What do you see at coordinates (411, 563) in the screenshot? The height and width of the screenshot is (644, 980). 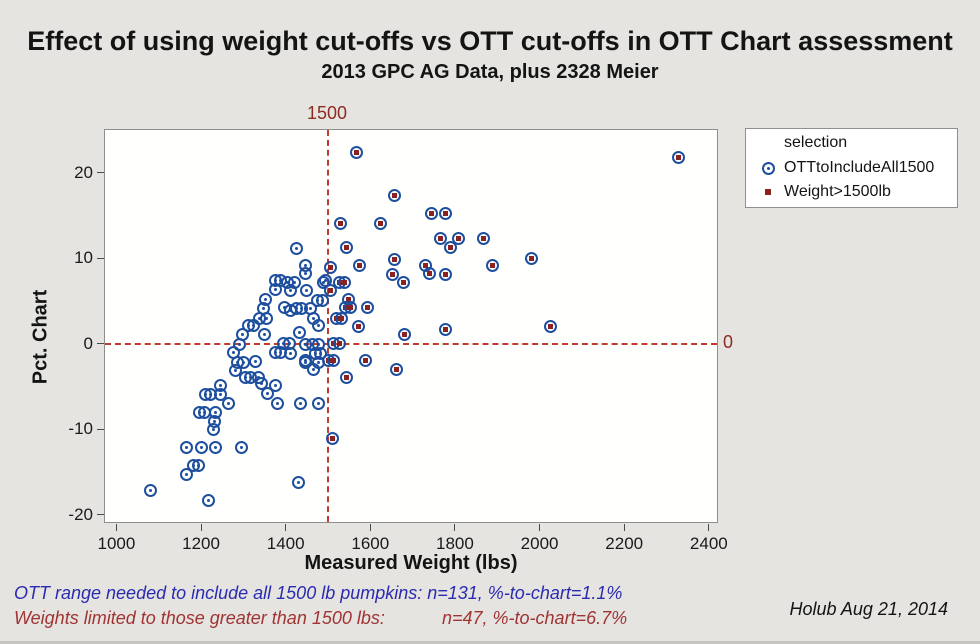 I see `x-axis-title: Measured Weight (lbs)` at bounding box center [411, 563].